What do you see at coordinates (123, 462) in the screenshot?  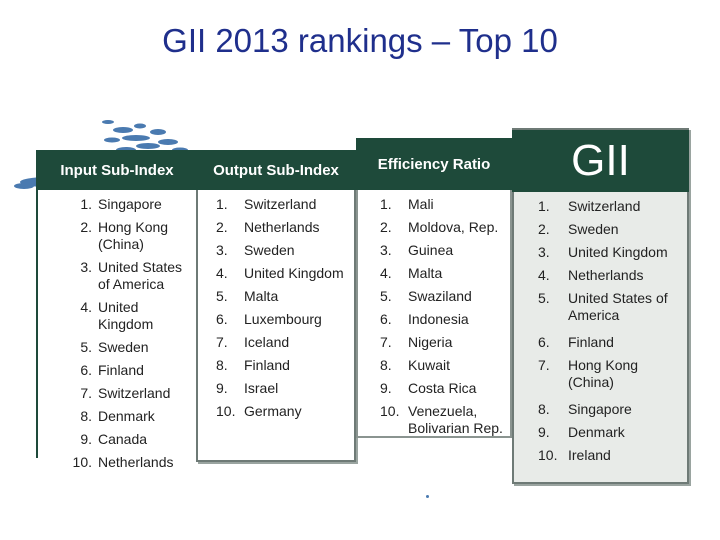 I see `list-item: 10. Netherlands` at bounding box center [123, 462].